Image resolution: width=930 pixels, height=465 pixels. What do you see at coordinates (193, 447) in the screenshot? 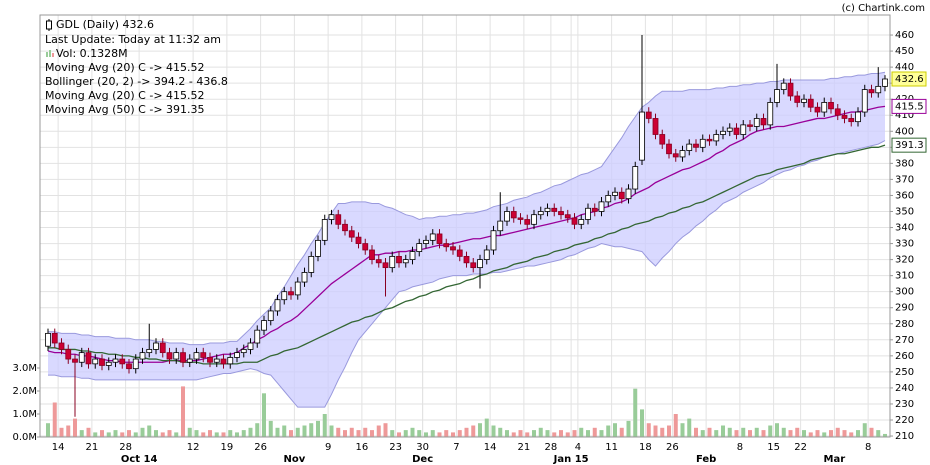
I see `x-tick-label: 12` at bounding box center [193, 447].